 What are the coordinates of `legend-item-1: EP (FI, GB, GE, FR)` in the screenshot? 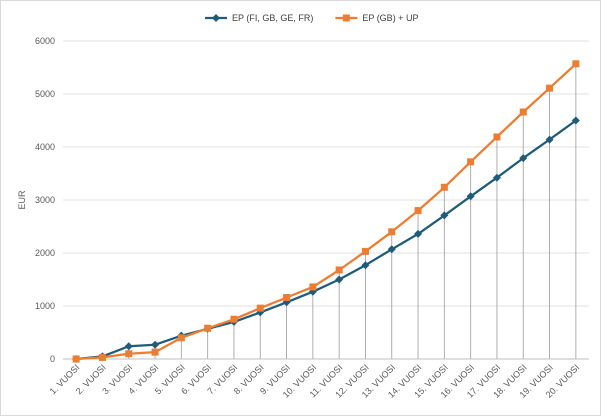 It's located at (259, 18).